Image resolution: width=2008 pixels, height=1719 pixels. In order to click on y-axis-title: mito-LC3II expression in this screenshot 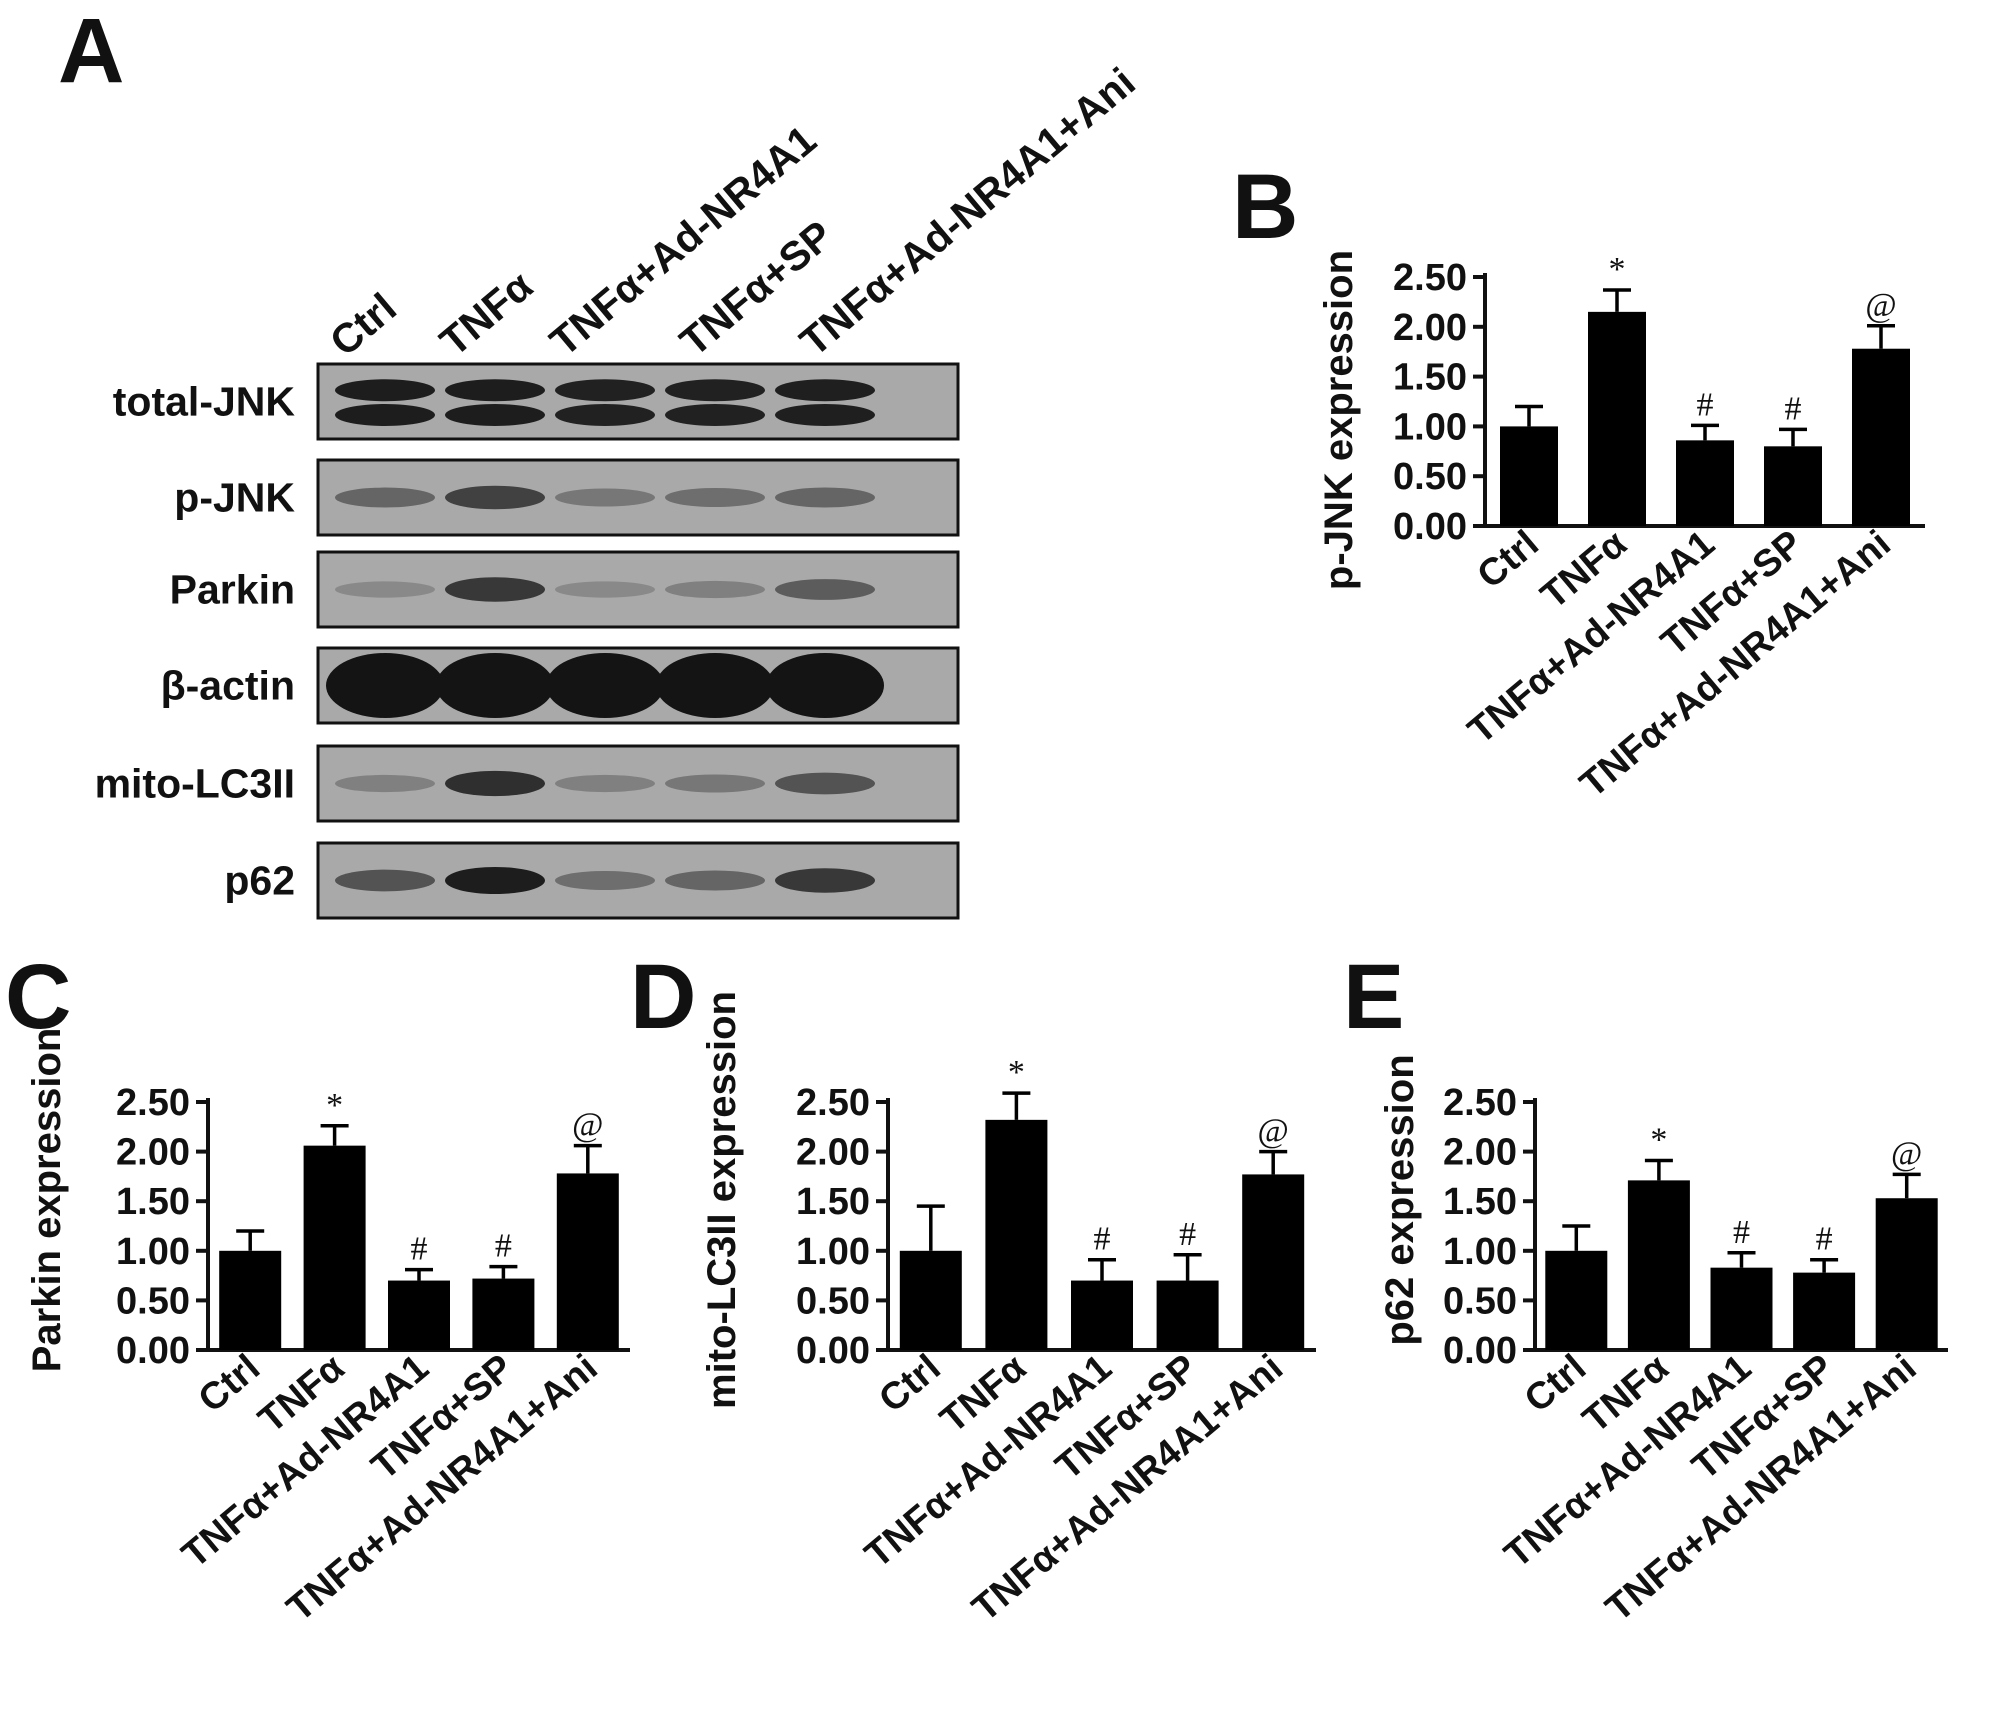, I will do `click(722, 1200)`.